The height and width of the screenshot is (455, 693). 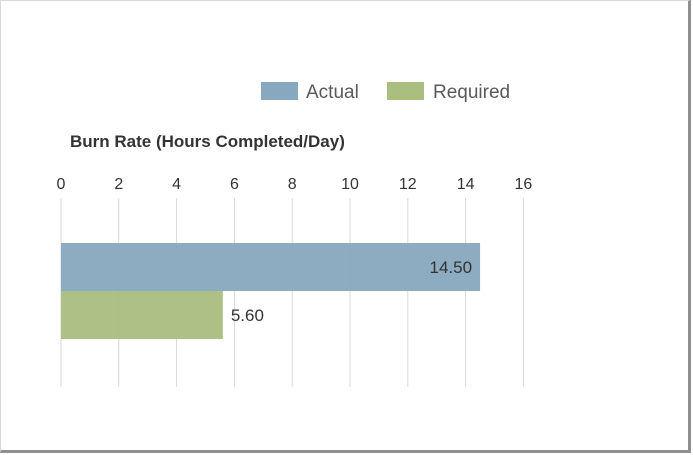 What do you see at coordinates (451, 267) in the screenshot?
I see `data-label-actual: 14.50` at bounding box center [451, 267].